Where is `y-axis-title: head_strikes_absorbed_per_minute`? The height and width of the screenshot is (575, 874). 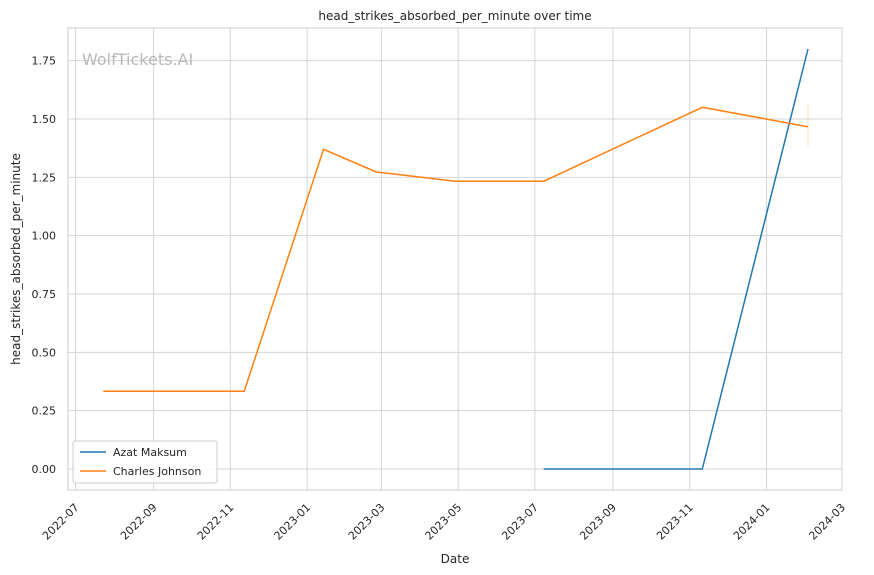
y-axis-title: head_strikes_absorbed_per_minute is located at coordinates (16, 259).